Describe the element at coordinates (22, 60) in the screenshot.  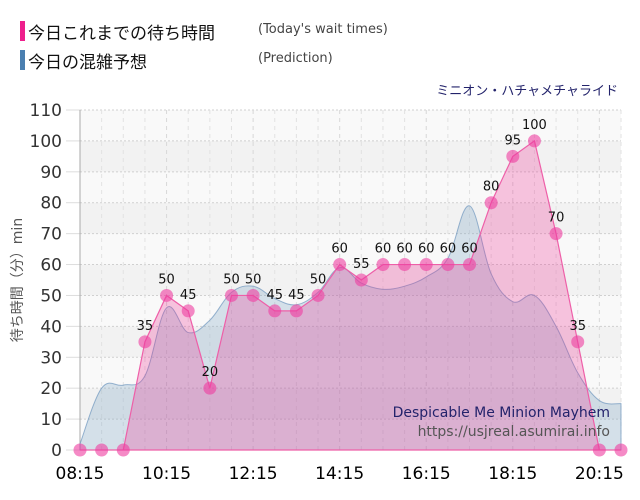
I see `legend-swatch-blue` at that location.